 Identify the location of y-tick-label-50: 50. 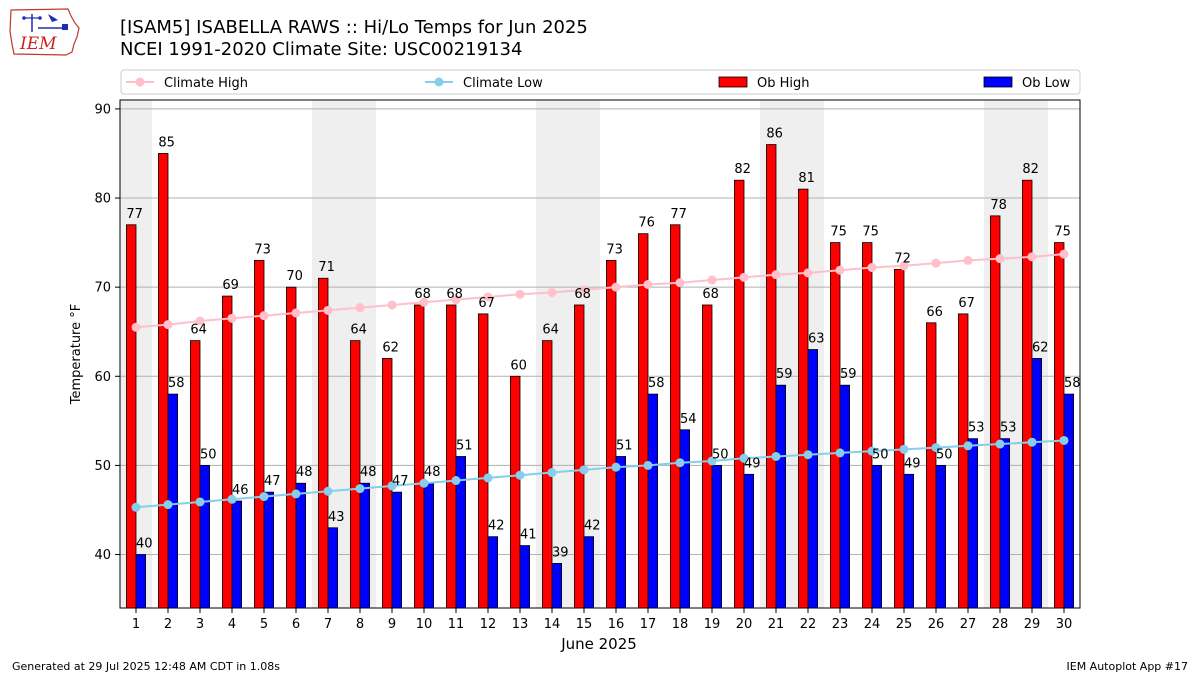
(102, 466).